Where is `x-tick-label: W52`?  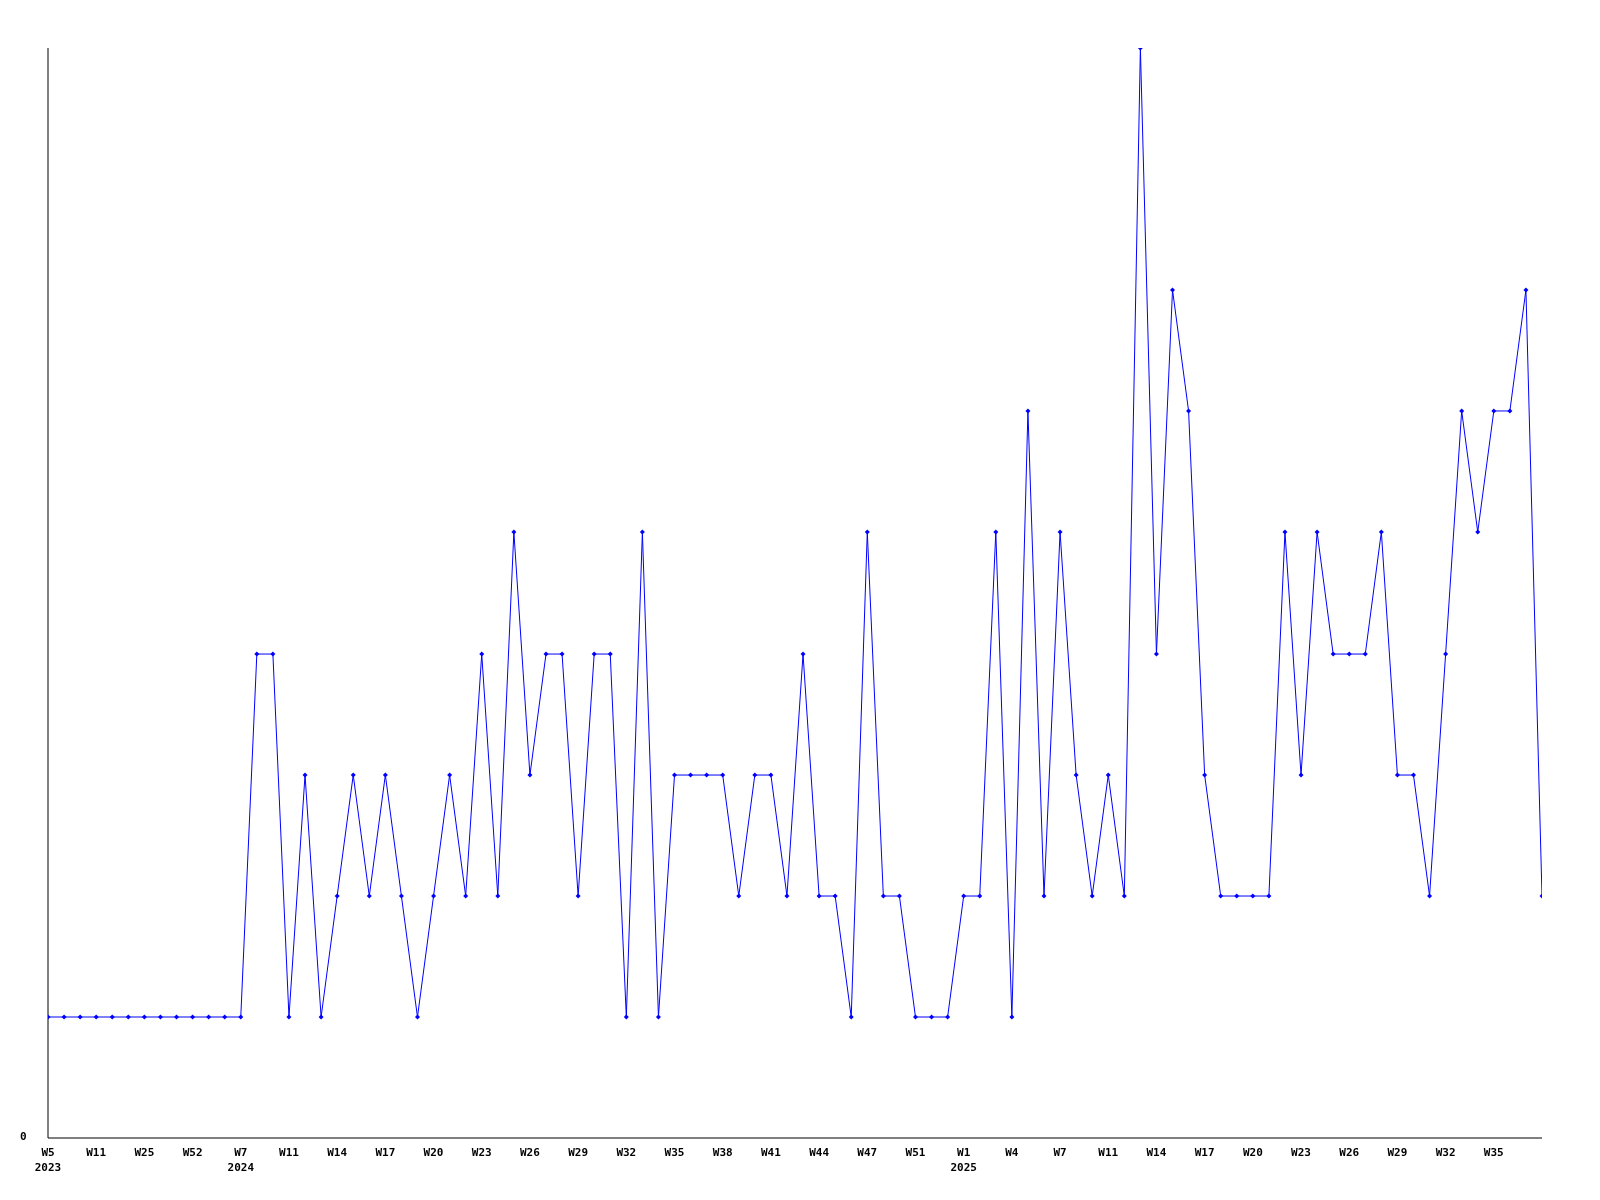 x-tick-label: W52 is located at coordinates (192, 1152).